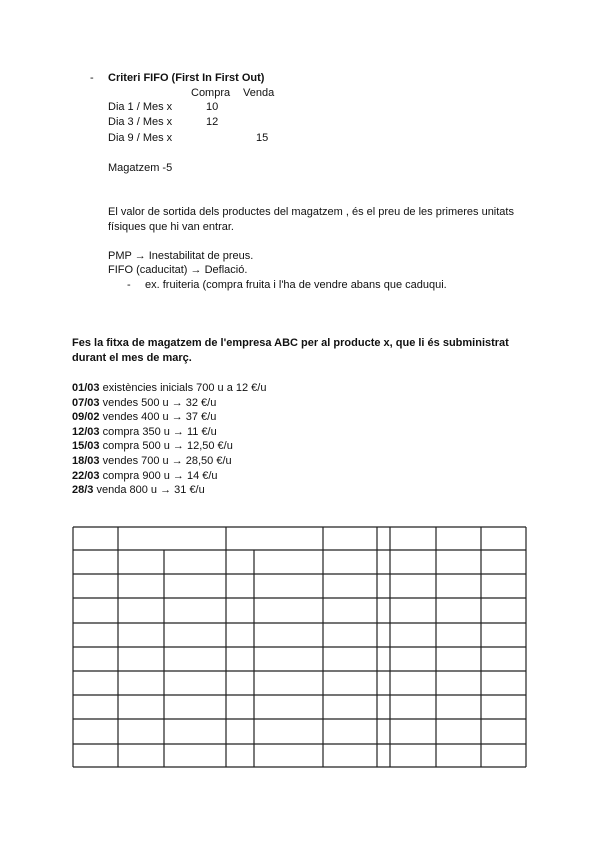 The height and width of the screenshot is (848, 600). Describe the element at coordinates (140, 122) in the screenshot. I see `row-label: Dia 3 / Mes x` at that location.